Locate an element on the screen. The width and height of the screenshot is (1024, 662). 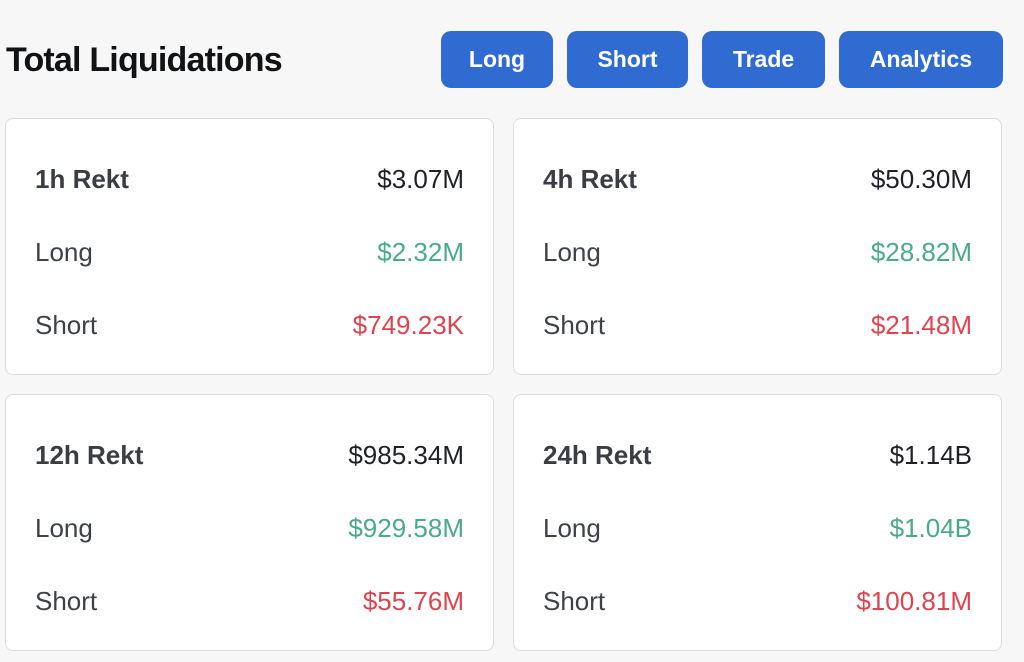
card-period-label: 12h Rekt is located at coordinates (89, 455).